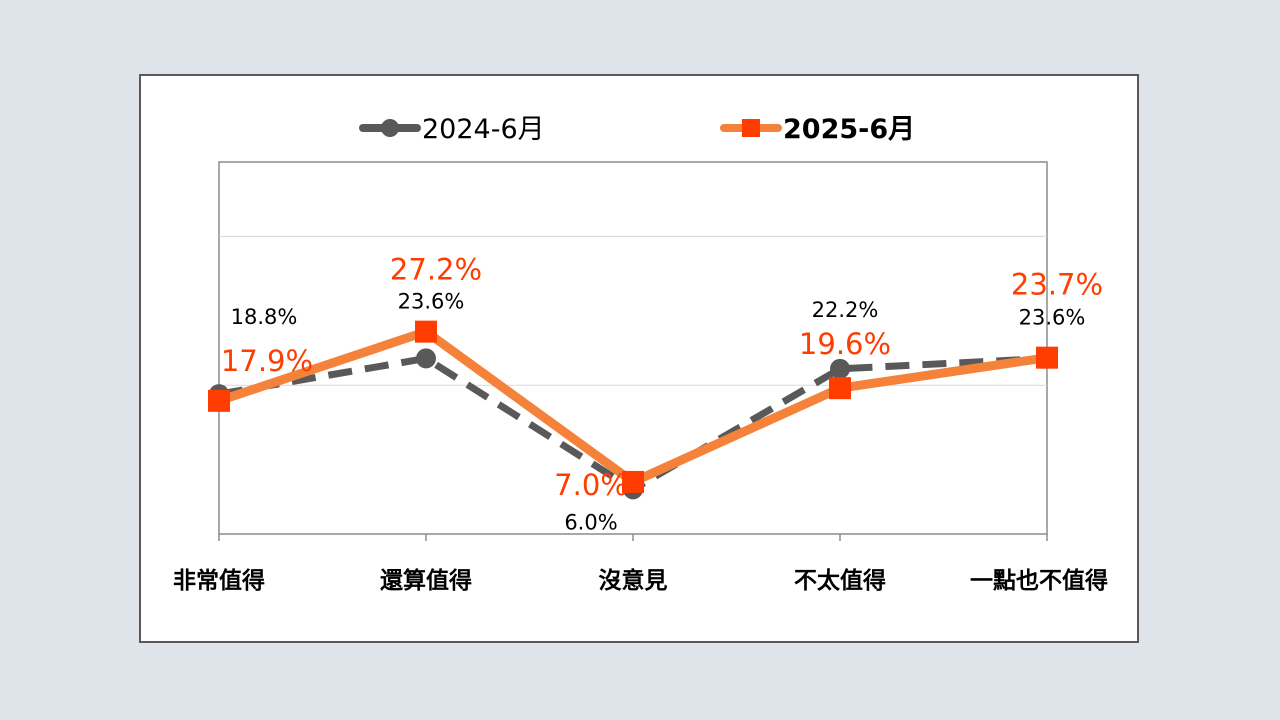 This screenshot has height=720, width=1280. What do you see at coordinates (436, 270) in the screenshot?
I see `data-label-2025: 27.2%` at bounding box center [436, 270].